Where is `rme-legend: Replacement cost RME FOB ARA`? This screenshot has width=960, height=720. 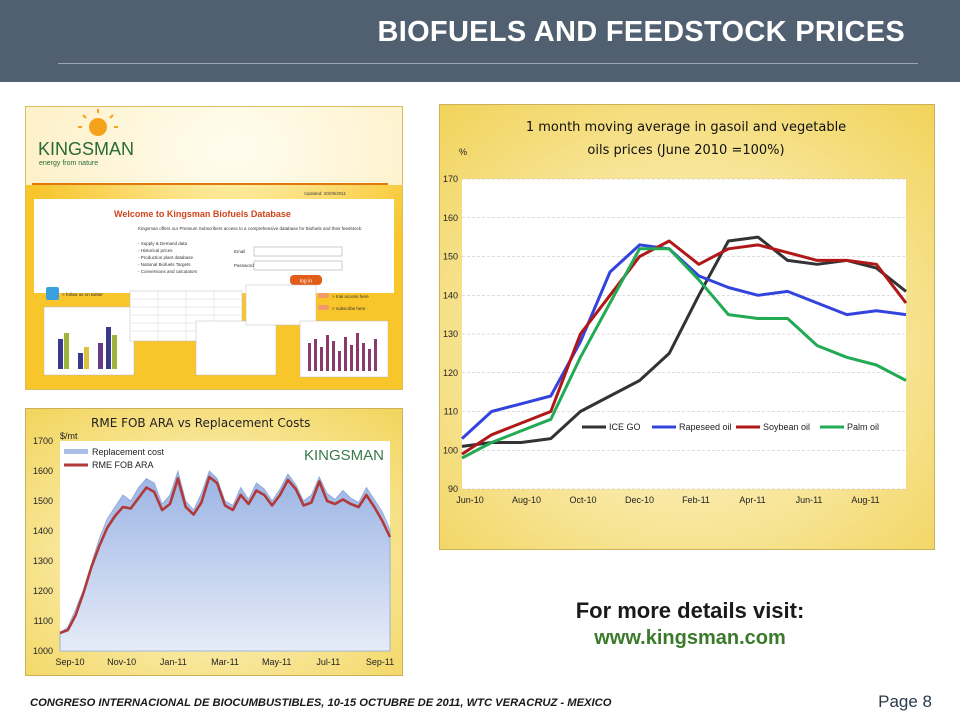 rme-legend: Replacement cost RME FOB ARA is located at coordinates (114, 458).